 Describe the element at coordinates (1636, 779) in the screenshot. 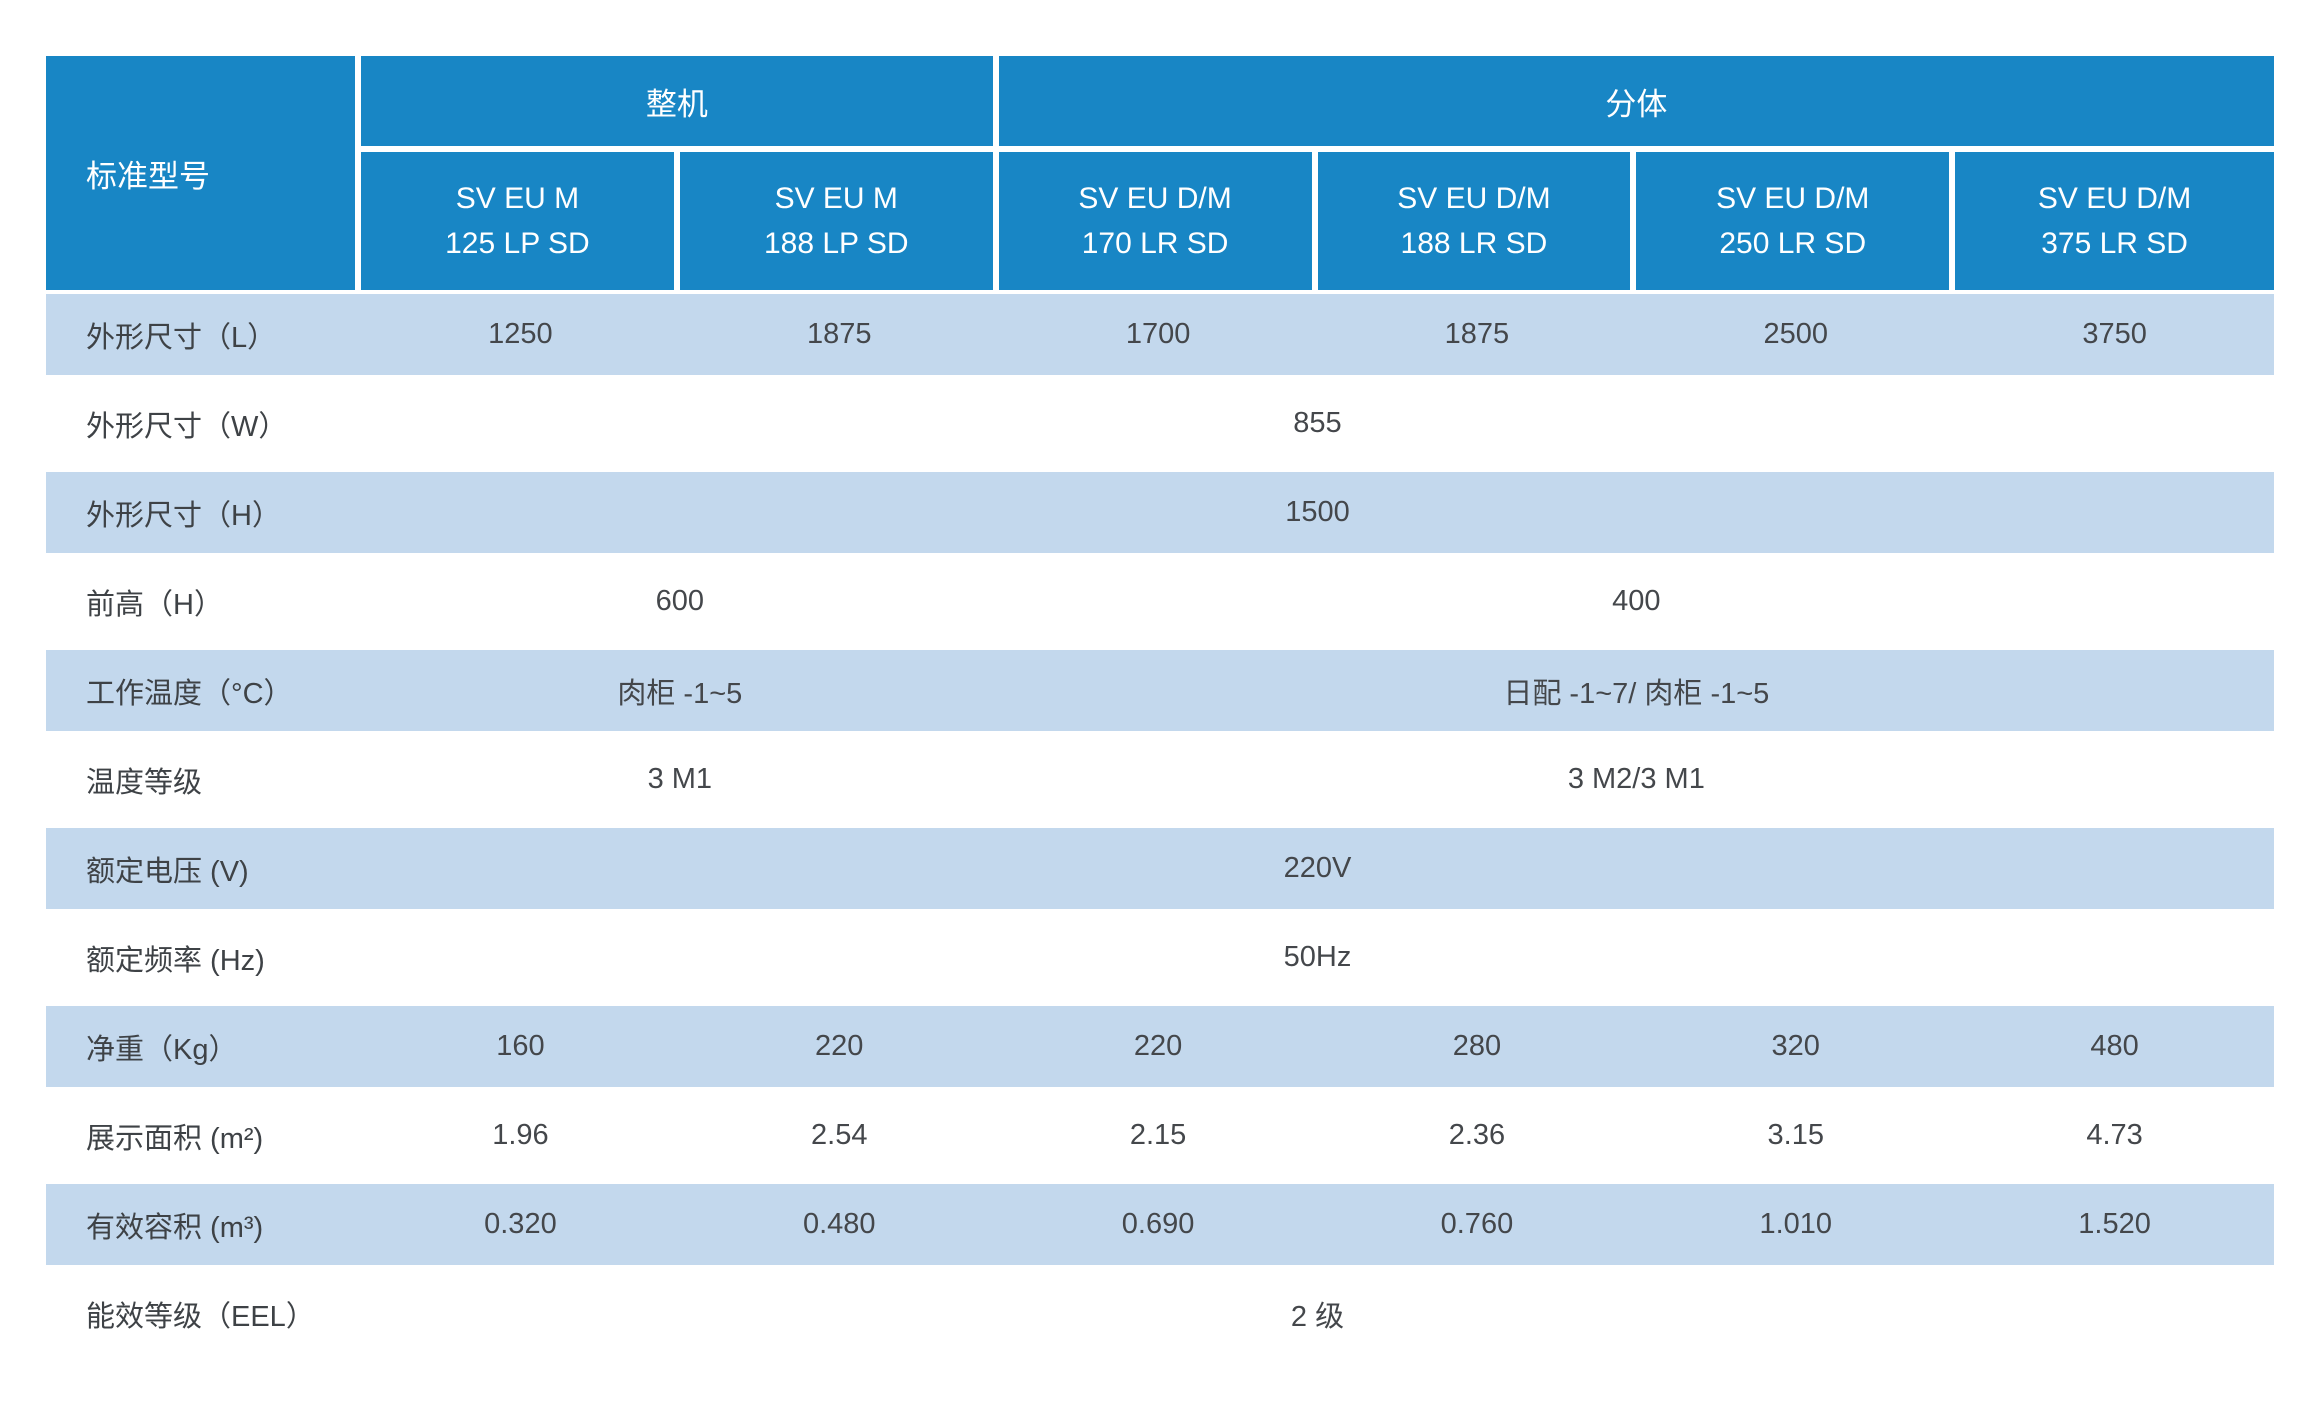

I see `value-cell: 3 M2/3 M1` at that location.